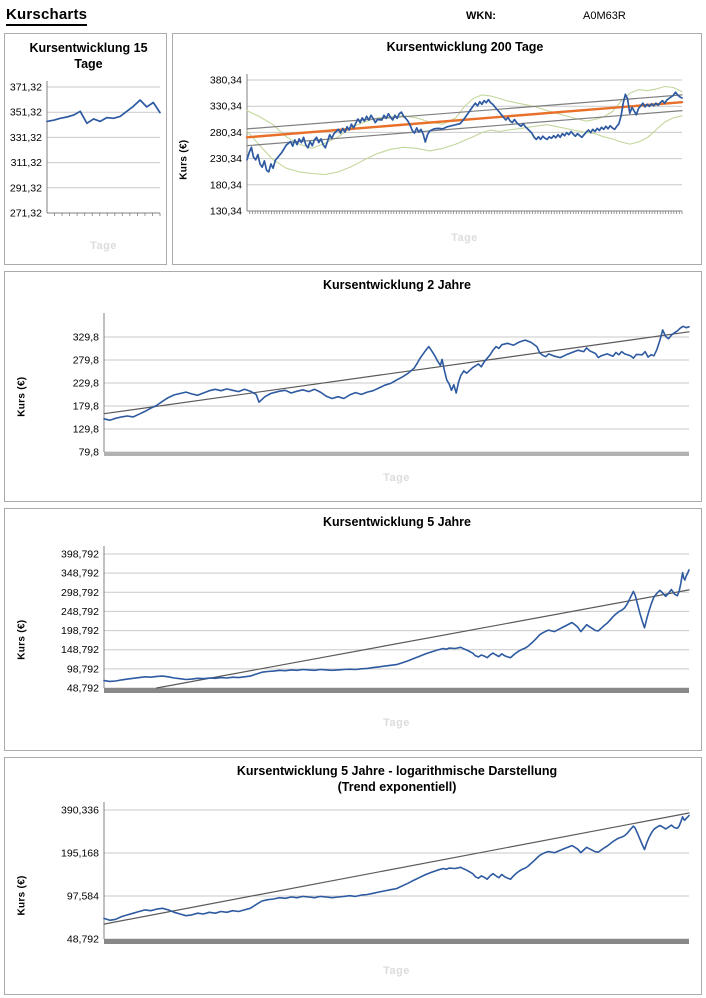 This screenshot has height=998, width=706. What do you see at coordinates (226, 159) in the screenshot?
I see `svg-text: 230,34` at bounding box center [226, 159].